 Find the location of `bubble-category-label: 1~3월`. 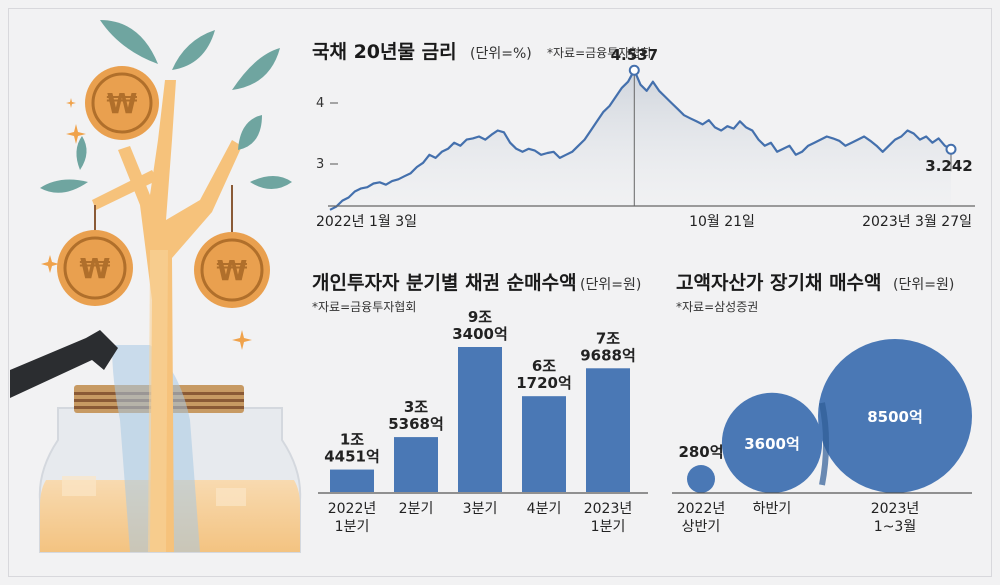

bubble-category-label: 1~3월 is located at coordinates (895, 527).